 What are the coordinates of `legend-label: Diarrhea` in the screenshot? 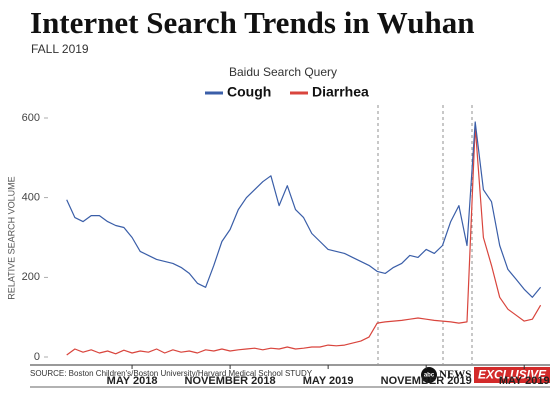 It's located at (340, 92).